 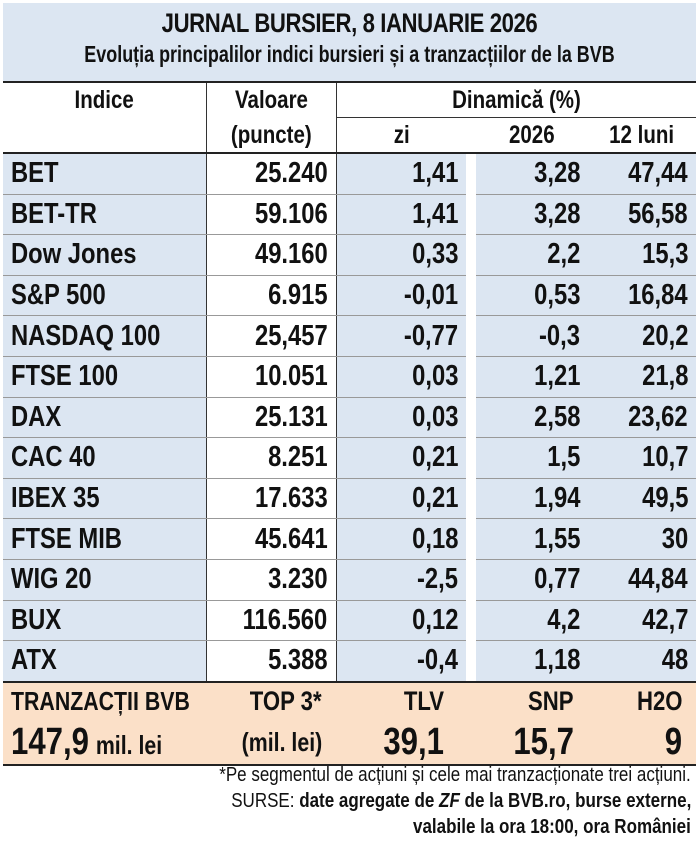 I want to click on table-row: WIG 20 3.230 -2,5 0,77 44,84, so click(x=350, y=580).